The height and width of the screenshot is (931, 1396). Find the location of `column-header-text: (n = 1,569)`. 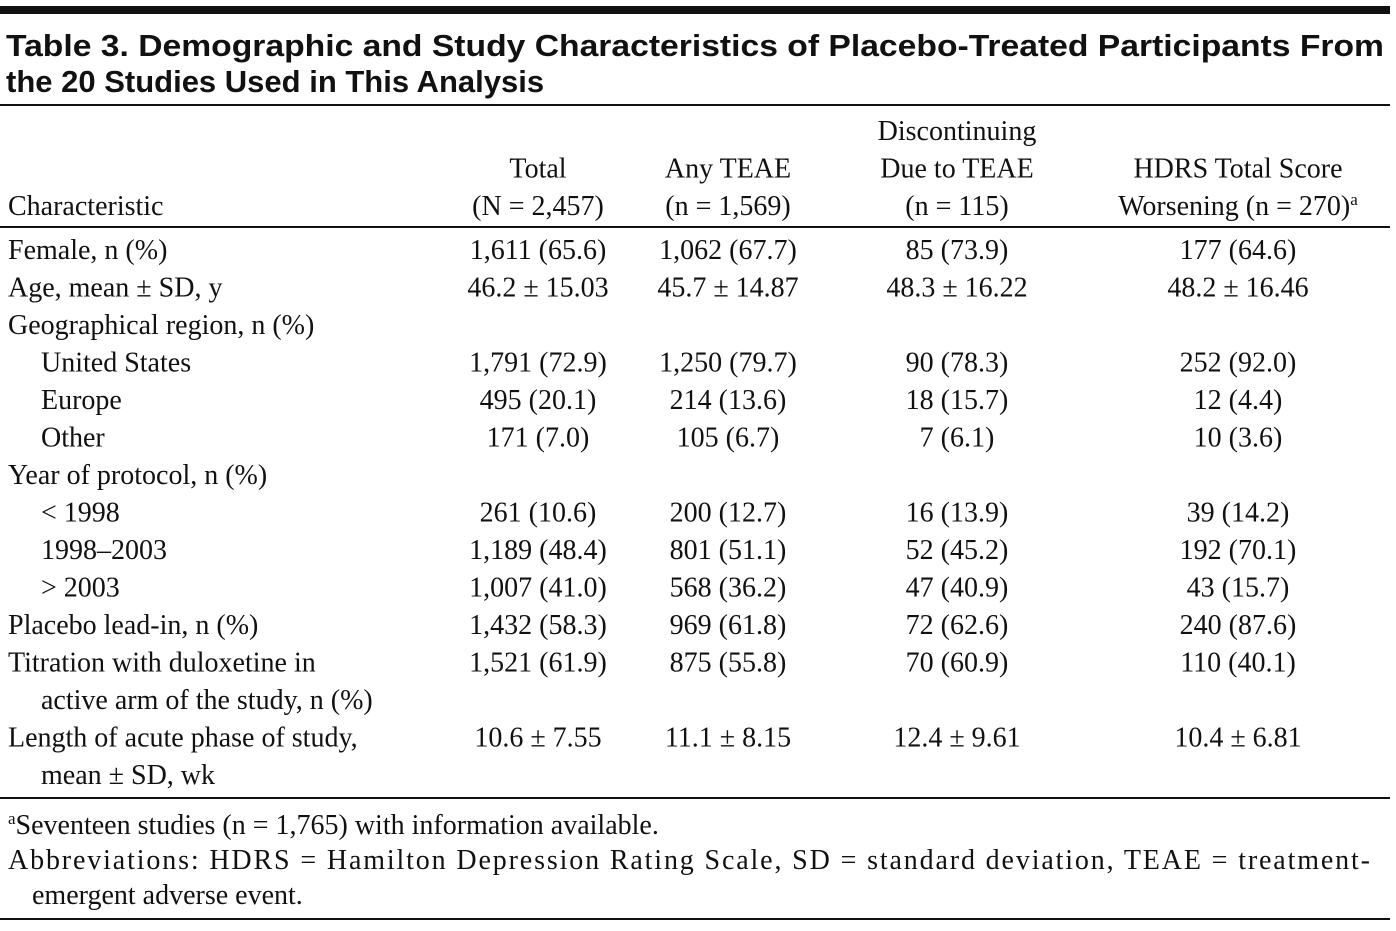

column-header-text: (n = 1,569) is located at coordinates (727, 206).